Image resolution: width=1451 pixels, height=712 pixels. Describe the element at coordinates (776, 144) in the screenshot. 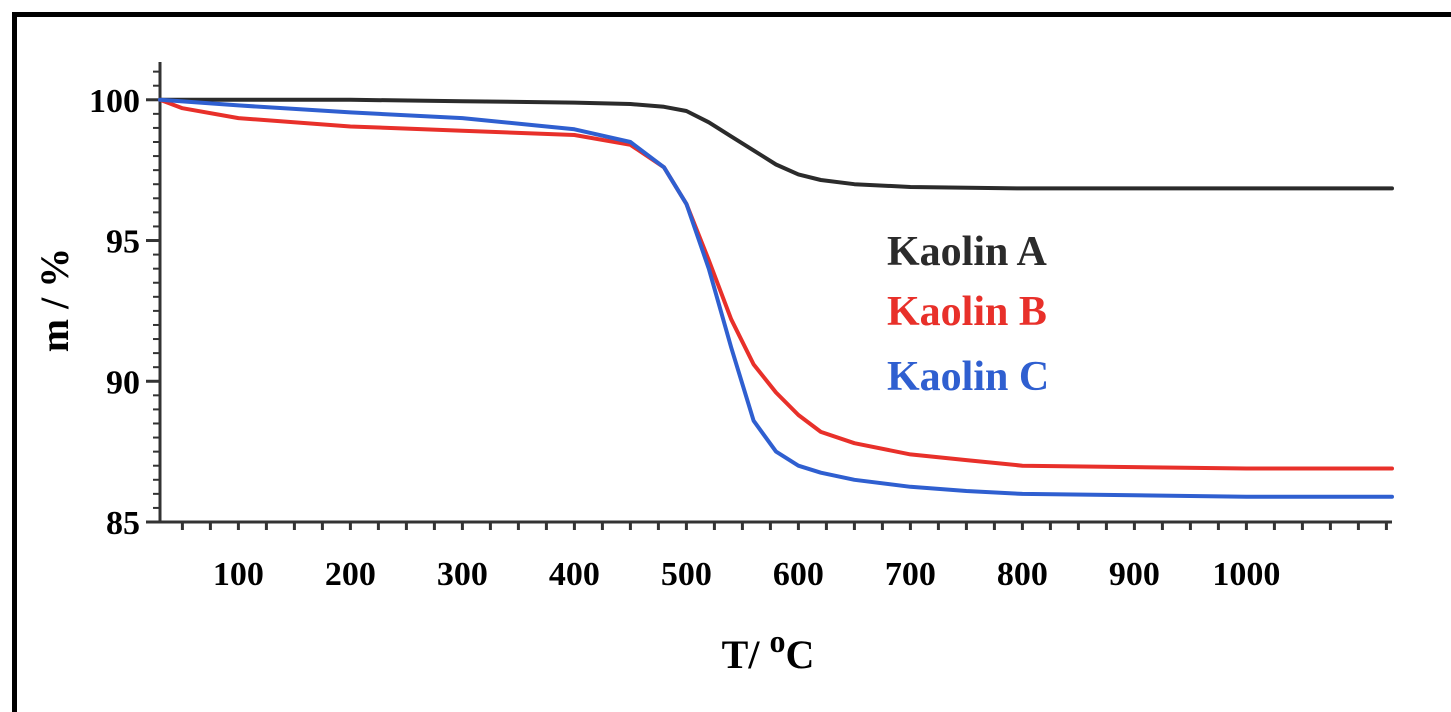

I see `series-line-kaolin-a` at that location.